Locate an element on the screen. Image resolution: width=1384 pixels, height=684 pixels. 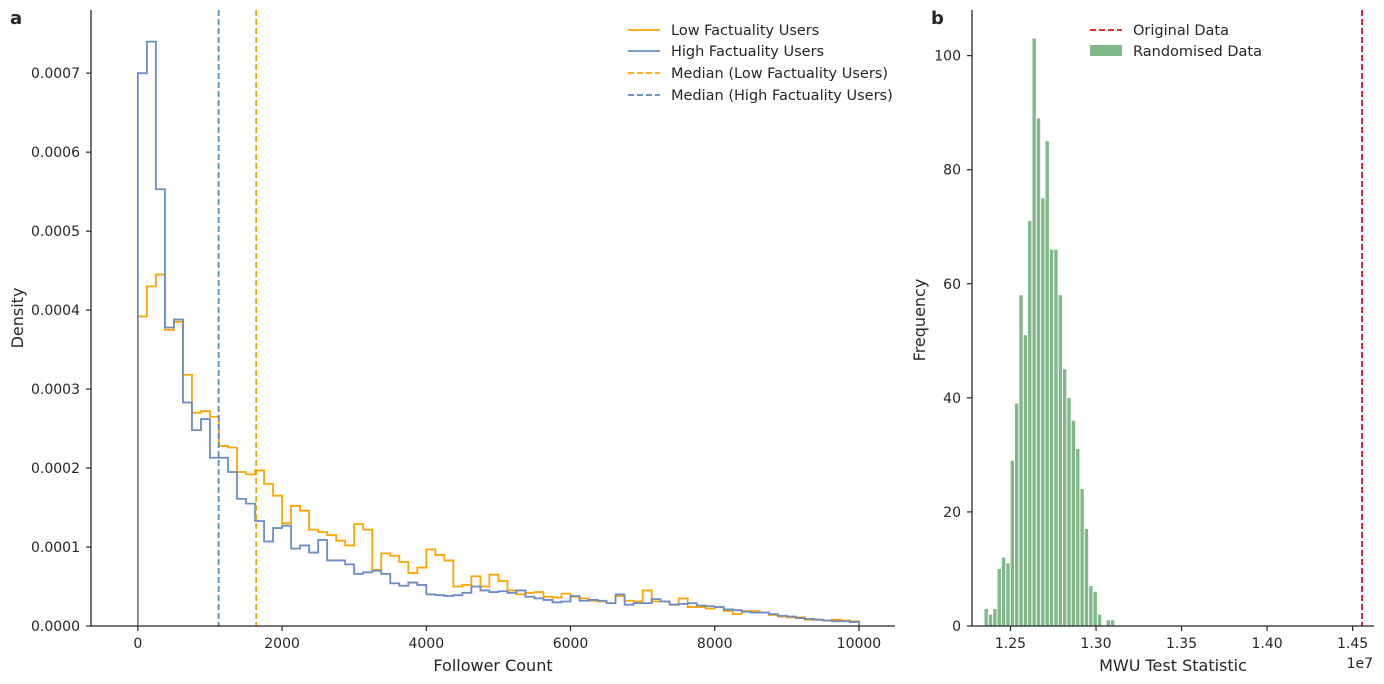
panel-b-ylabel: Frequency is located at coordinates (919, 320).